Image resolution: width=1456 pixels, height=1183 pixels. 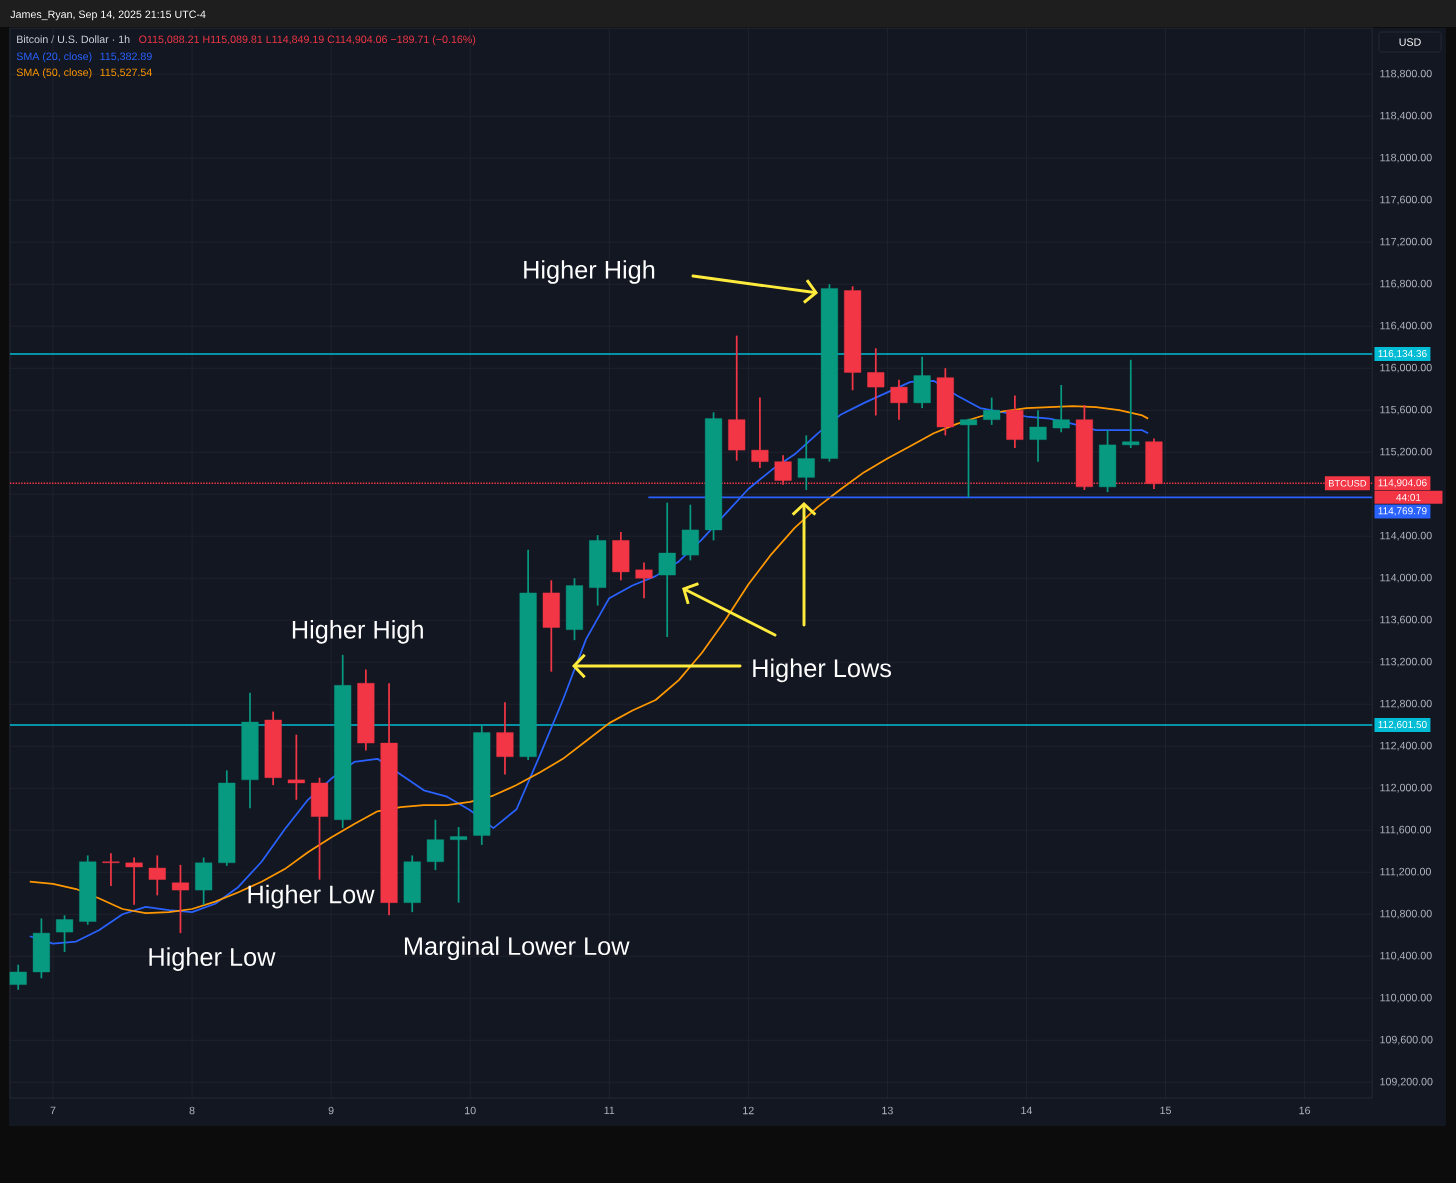 What do you see at coordinates (470, 1110) in the screenshot?
I see `x-tick-label: 10` at bounding box center [470, 1110].